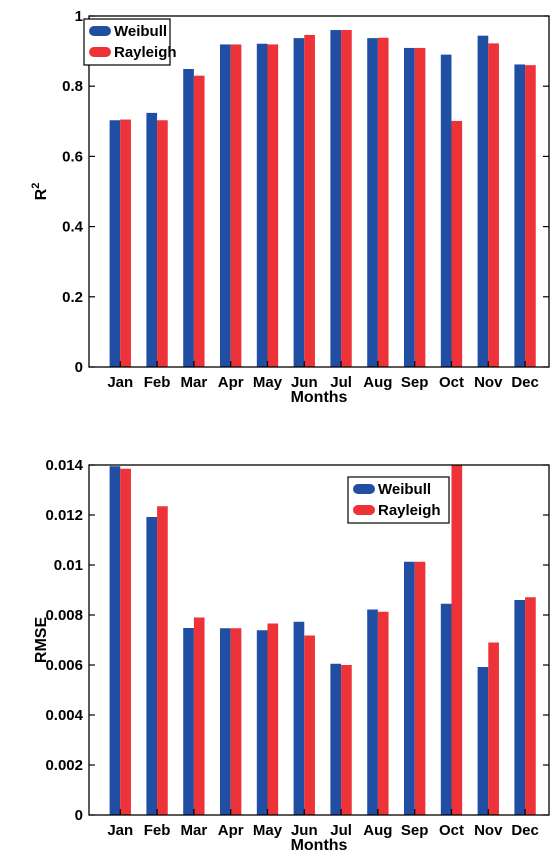 Image resolution: width=552 pixels, height=852 pixels. Describe the element at coordinates (40, 192) in the screenshot. I see `y-axis-label: R2` at that location.